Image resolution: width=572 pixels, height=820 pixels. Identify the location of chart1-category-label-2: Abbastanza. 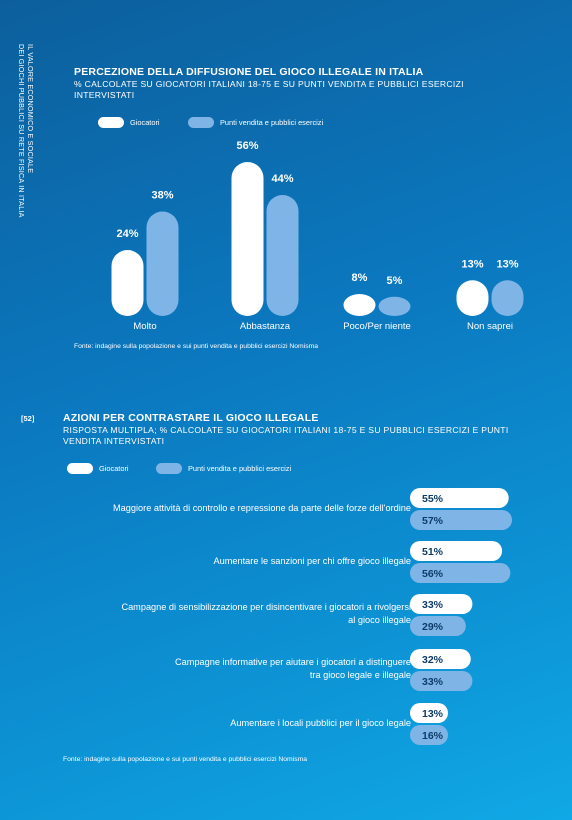
(265, 326).